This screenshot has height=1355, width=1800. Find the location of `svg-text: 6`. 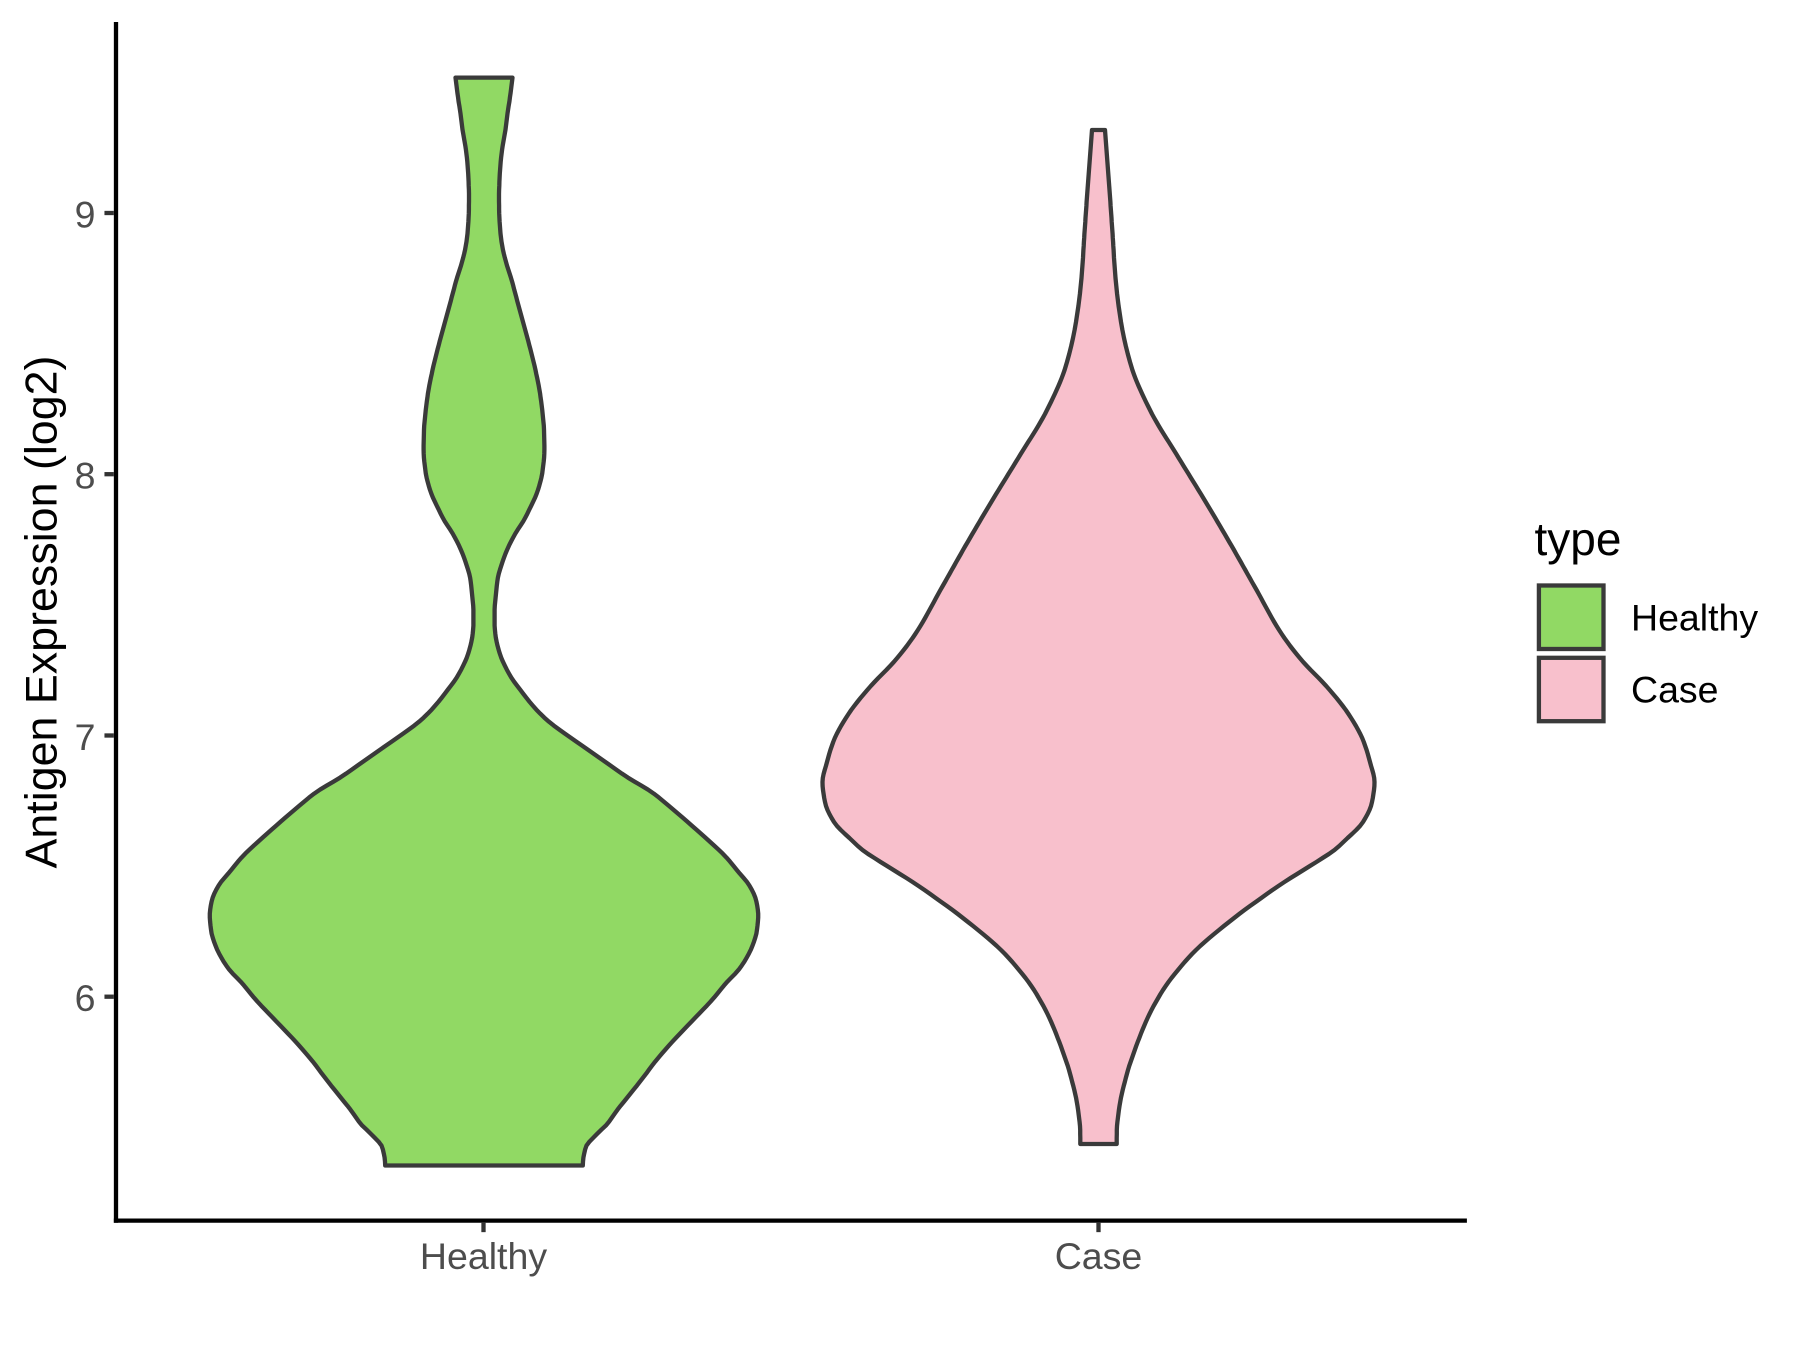

svg-text: 6 is located at coordinates (85, 998).